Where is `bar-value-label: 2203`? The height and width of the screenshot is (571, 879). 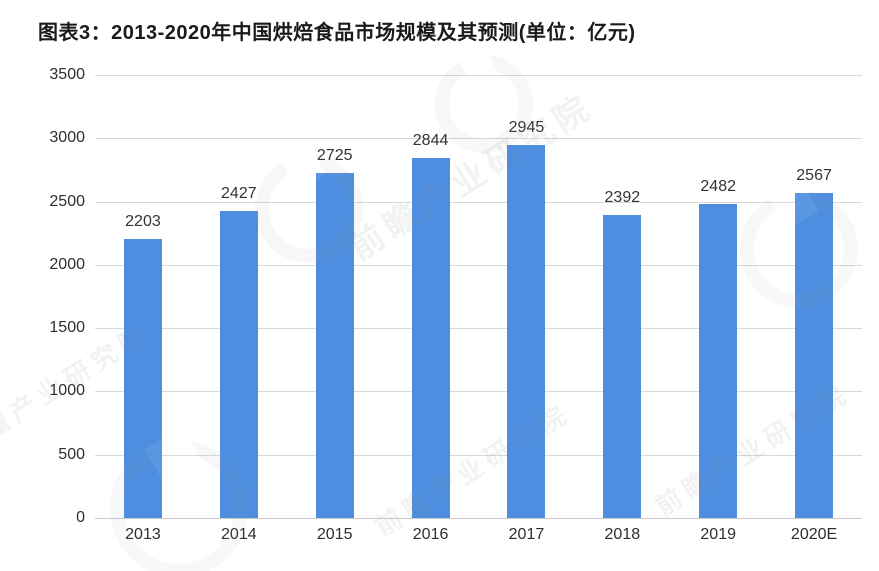
bar-value-label: 2203 is located at coordinates (143, 222).